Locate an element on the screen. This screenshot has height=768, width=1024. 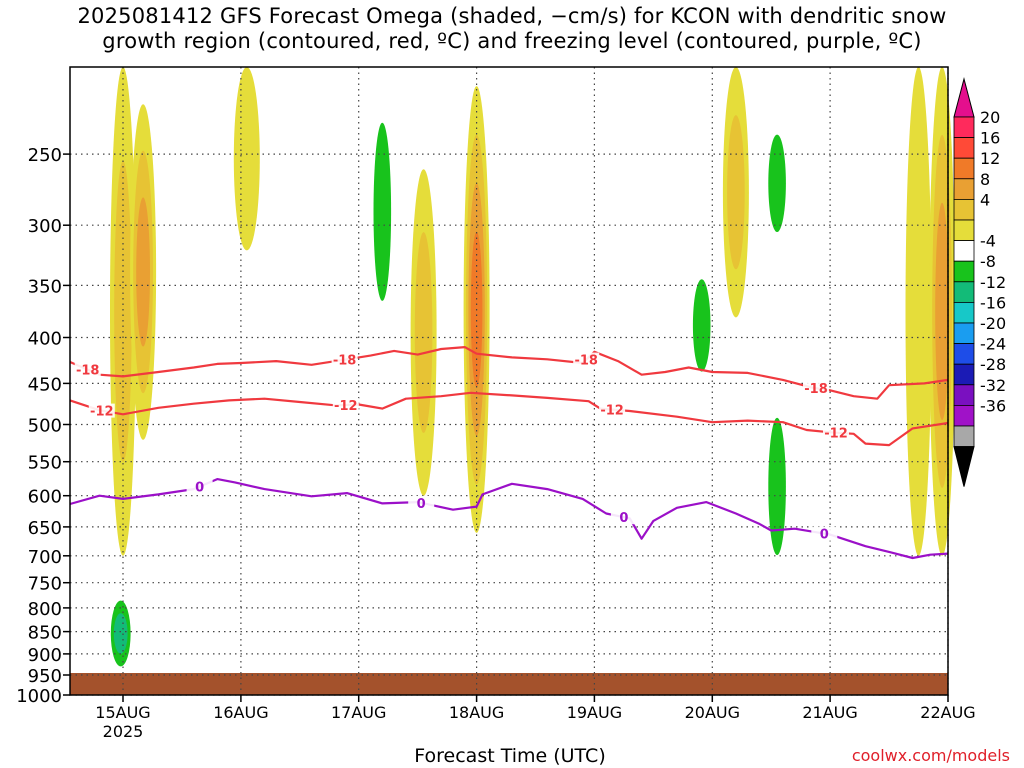
x-tick-label-18AUG: 18AUG is located at coordinates (476, 712).